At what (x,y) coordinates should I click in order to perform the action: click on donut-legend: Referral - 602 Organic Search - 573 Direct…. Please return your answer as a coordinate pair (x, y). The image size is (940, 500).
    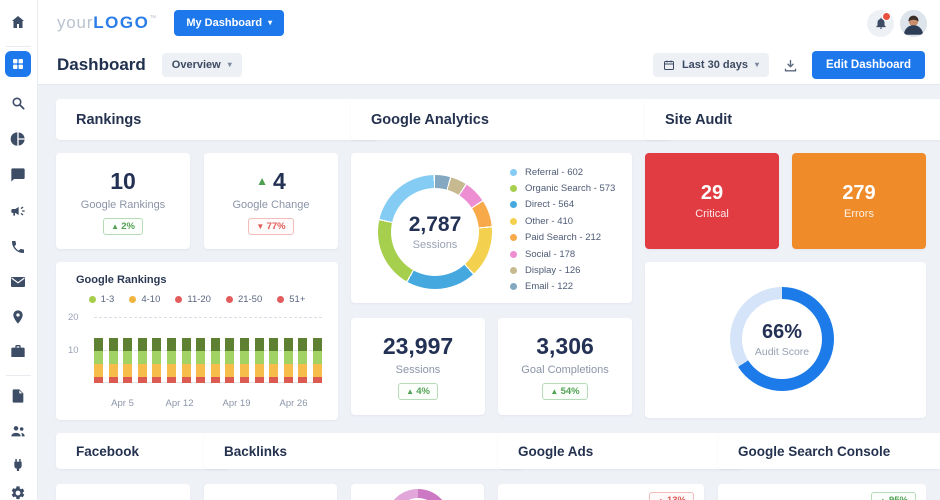
    Looking at the image, I should click on (562, 229).